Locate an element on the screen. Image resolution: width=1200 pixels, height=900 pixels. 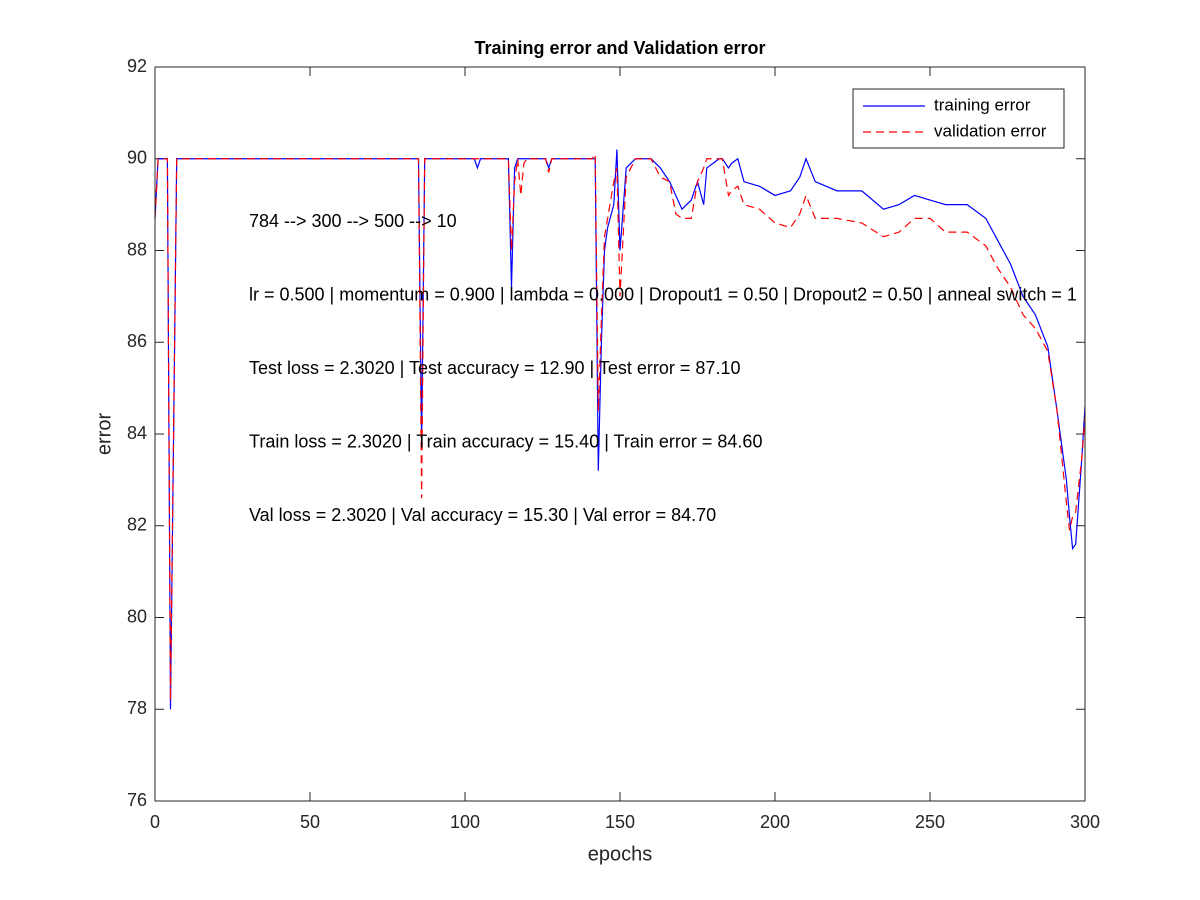
x-axis-label: epochs is located at coordinates (620, 854).